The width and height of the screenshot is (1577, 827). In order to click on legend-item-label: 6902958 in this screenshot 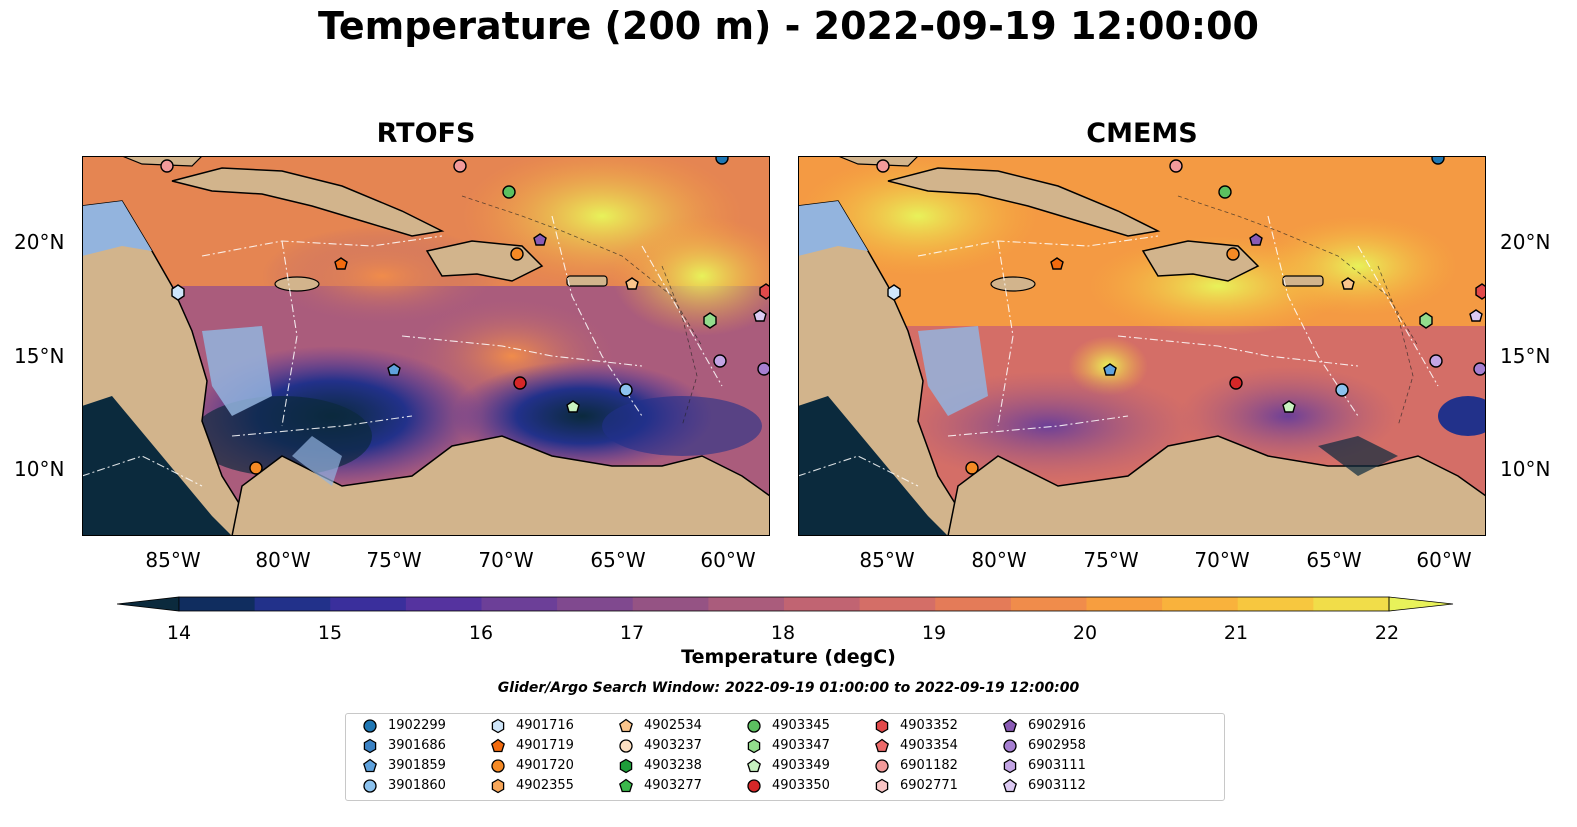, I will do `click(1057, 745)`.